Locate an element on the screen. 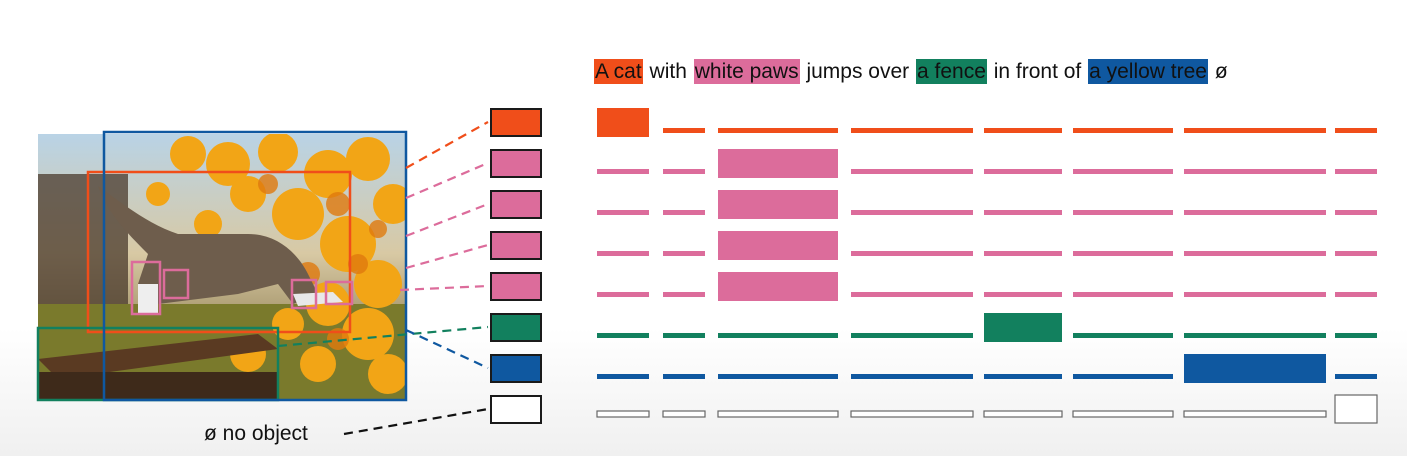 The width and height of the screenshot is (1407, 456). caption-text: with is located at coordinates (668, 71).